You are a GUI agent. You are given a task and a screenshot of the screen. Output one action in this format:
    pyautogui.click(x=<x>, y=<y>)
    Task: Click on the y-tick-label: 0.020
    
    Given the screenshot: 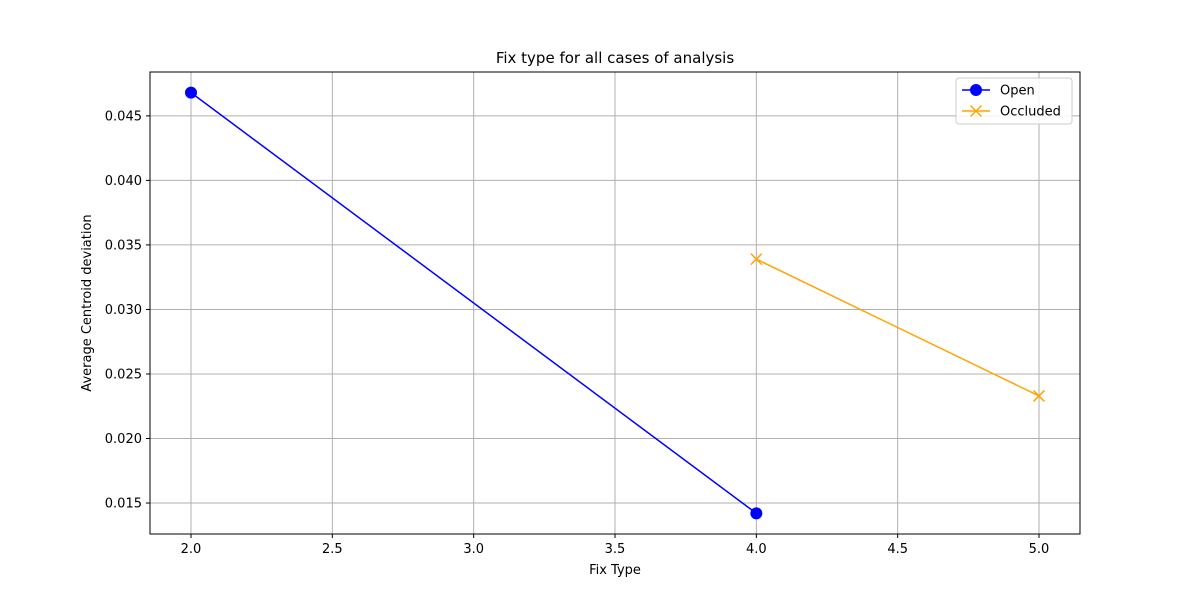 What is the action you would take?
    pyautogui.click(x=123, y=439)
    